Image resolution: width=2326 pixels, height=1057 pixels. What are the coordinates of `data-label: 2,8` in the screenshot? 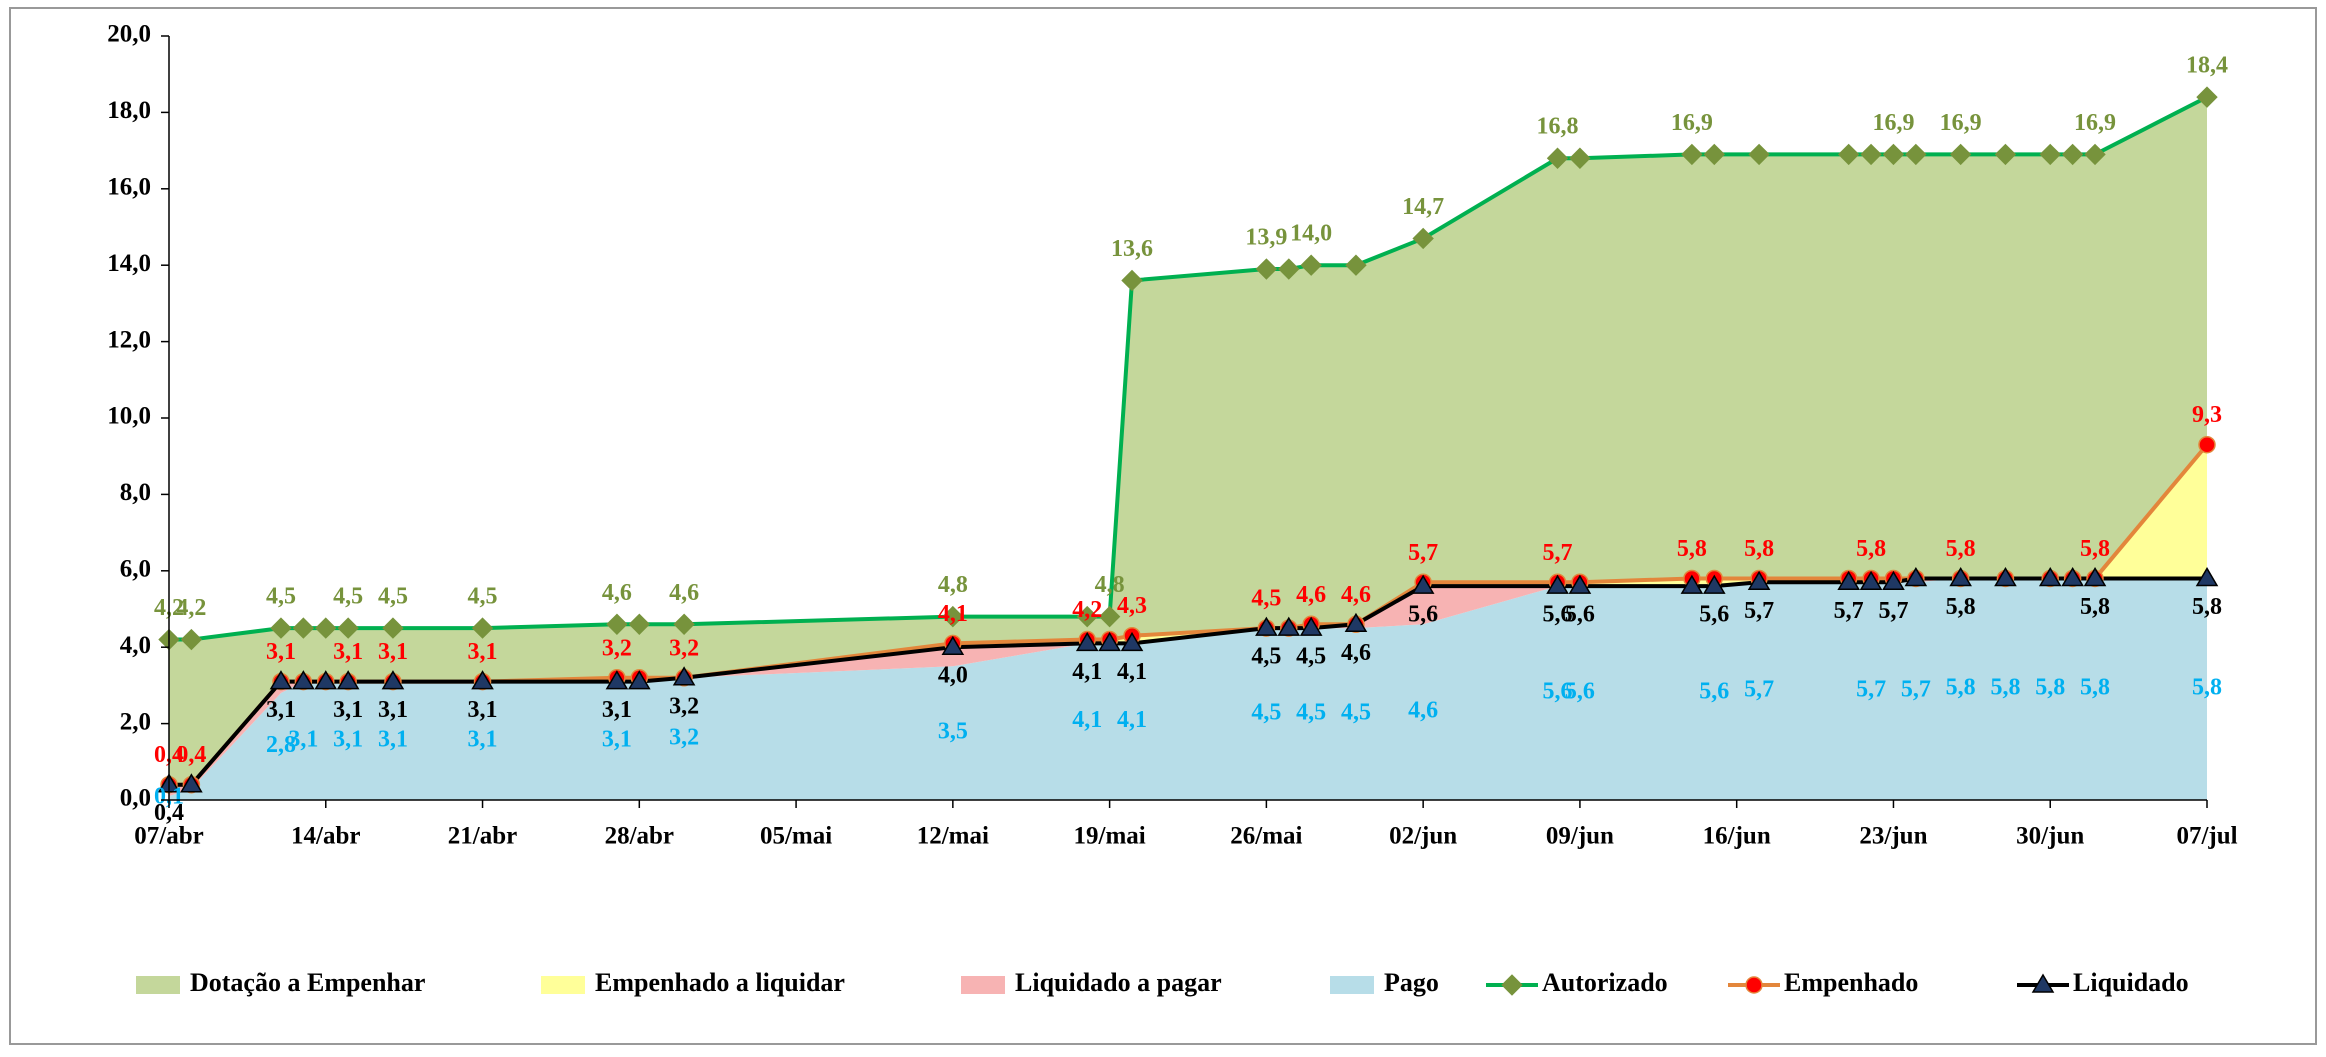 It's located at (281, 745).